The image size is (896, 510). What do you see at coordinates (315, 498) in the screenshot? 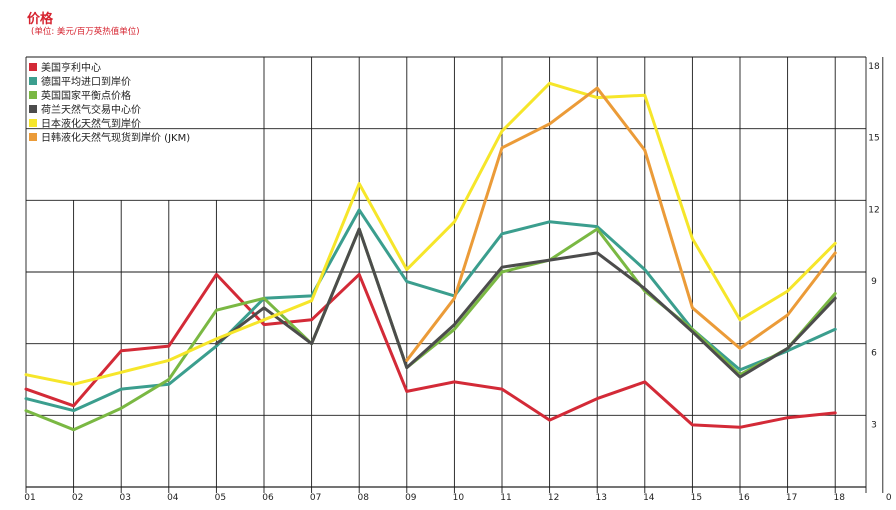
I see `x-tick-label: 07` at bounding box center [315, 498].